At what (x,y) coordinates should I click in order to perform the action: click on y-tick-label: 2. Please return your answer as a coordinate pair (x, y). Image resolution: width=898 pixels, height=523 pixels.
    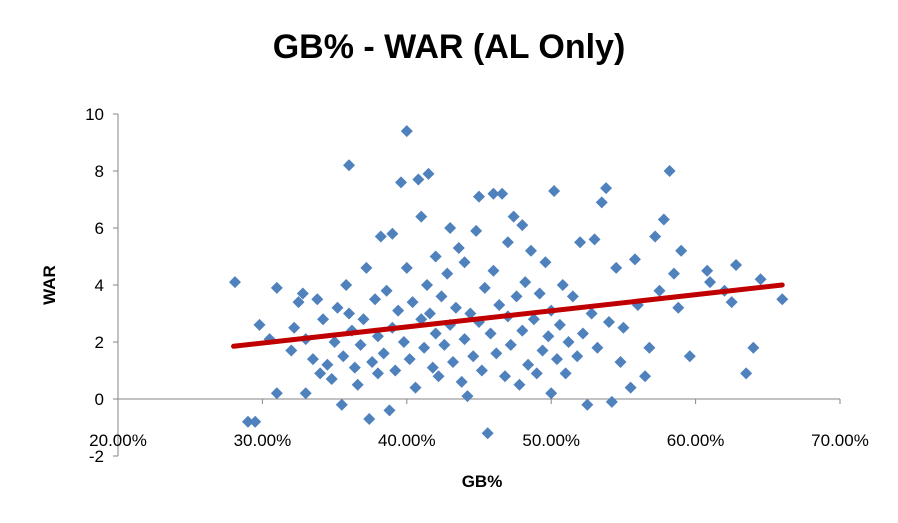
    Looking at the image, I should click on (99, 342).